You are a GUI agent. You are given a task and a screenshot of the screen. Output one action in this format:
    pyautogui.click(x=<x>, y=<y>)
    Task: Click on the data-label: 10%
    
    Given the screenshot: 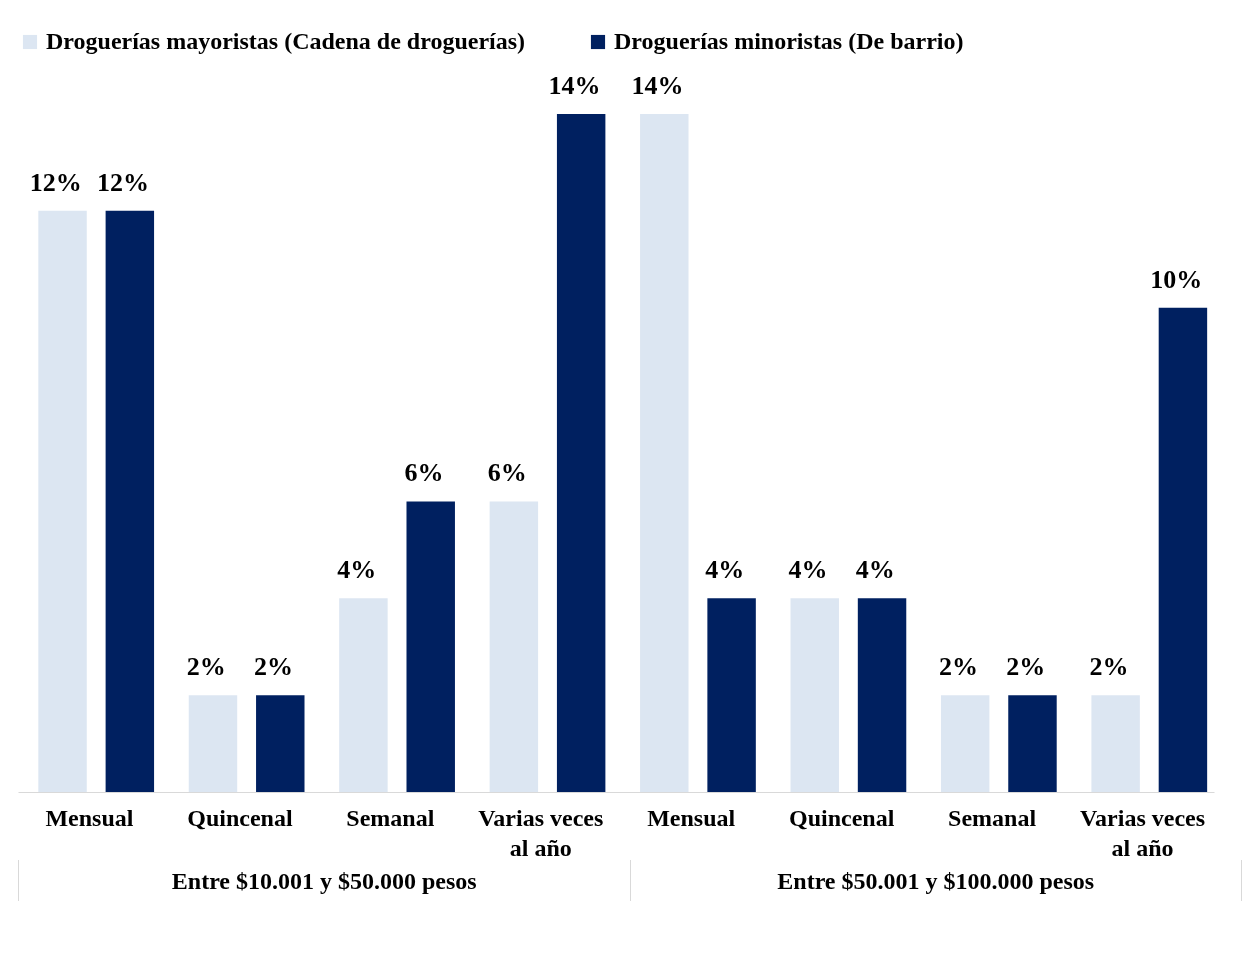 What is the action you would take?
    pyautogui.click(x=1176, y=279)
    